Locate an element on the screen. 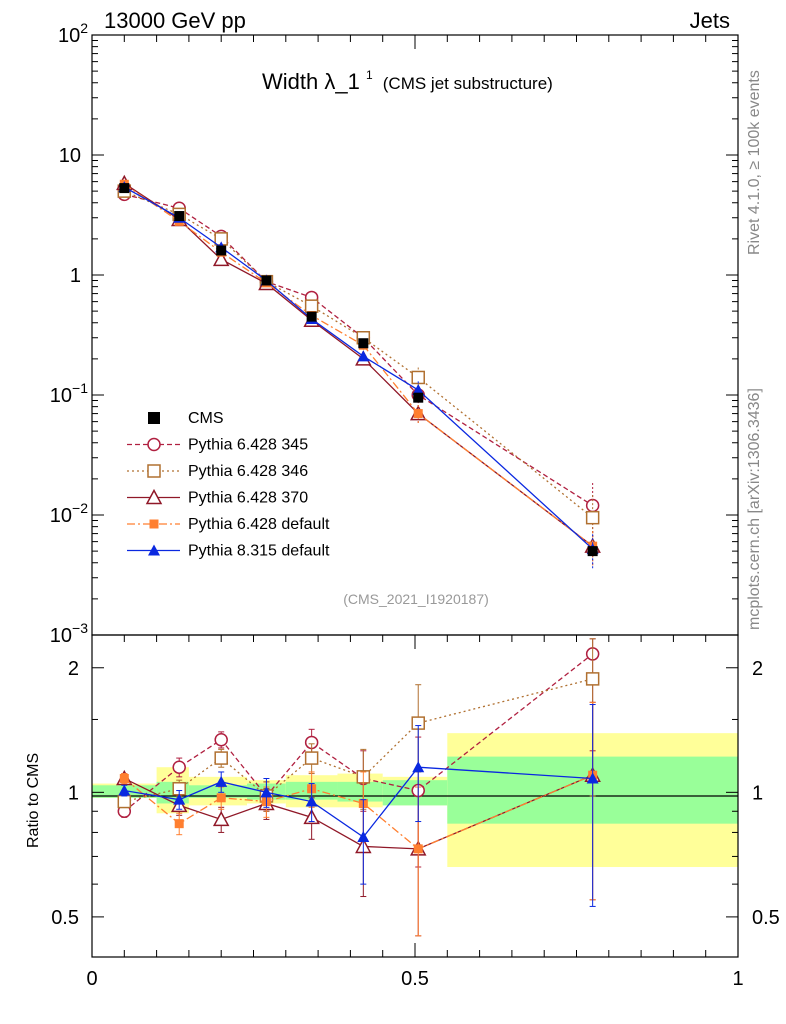  y-tick-label-base: 1 is located at coordinates (75, 276).